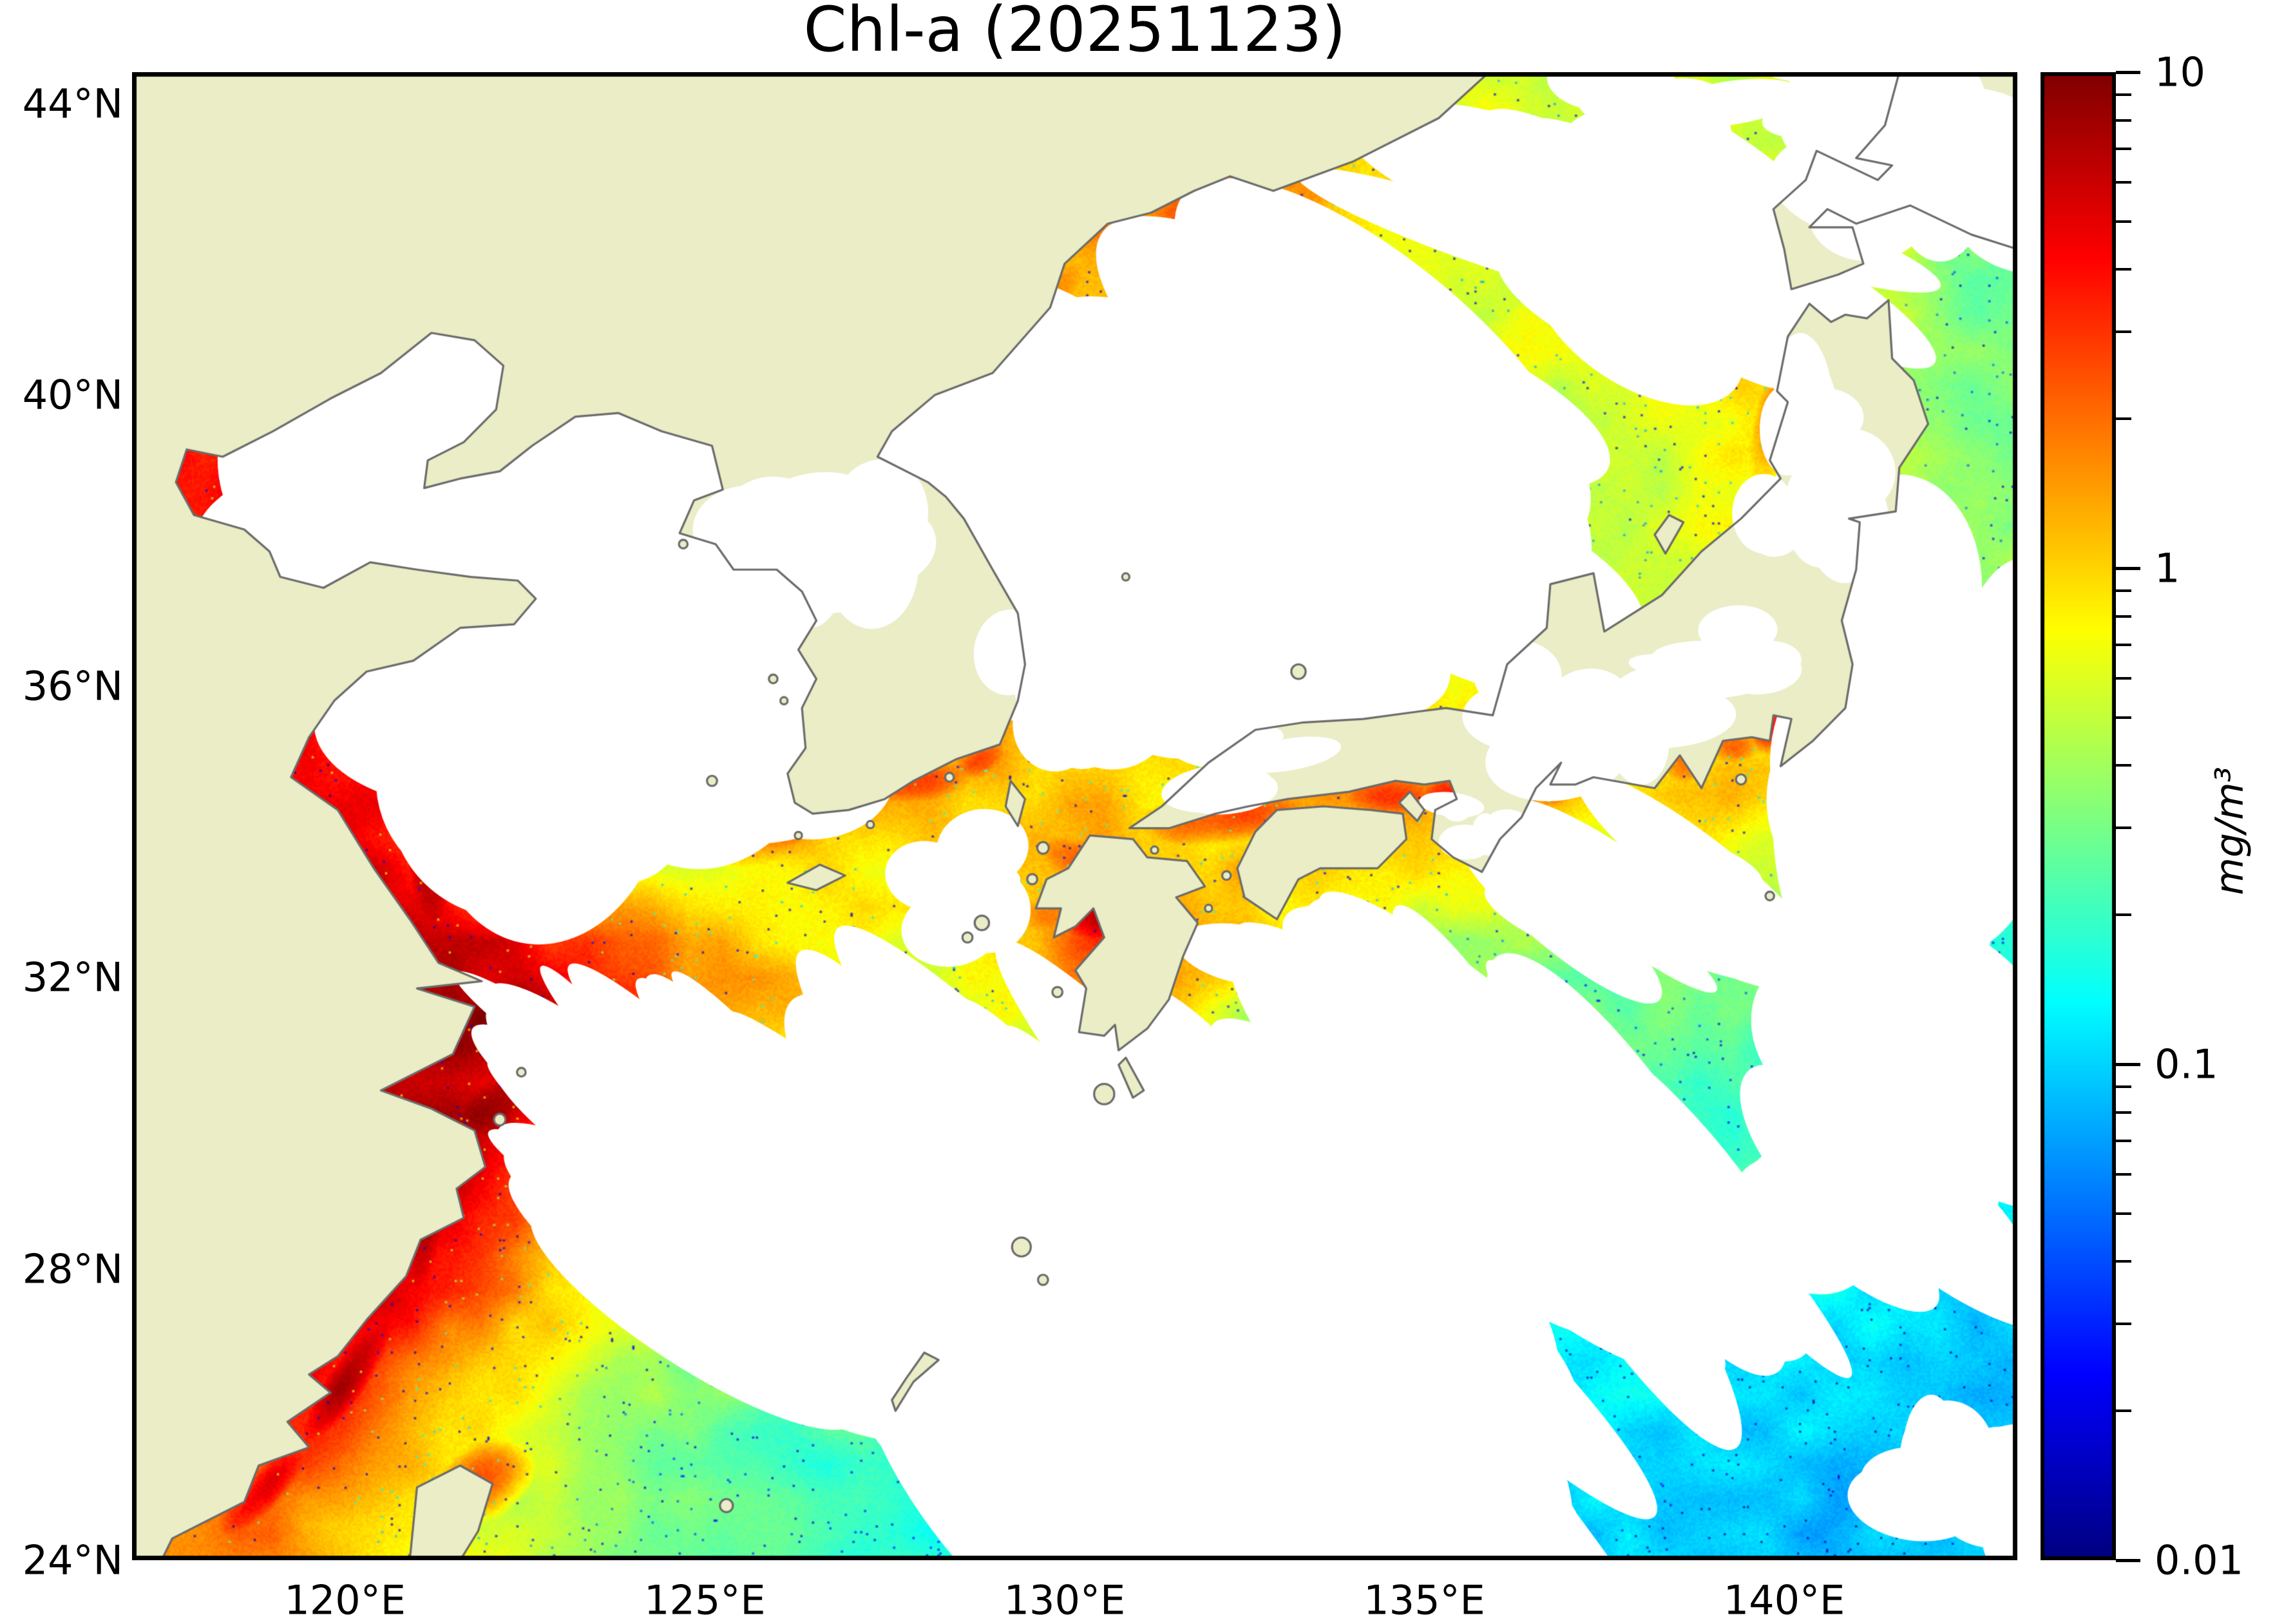 This screenshot has width=2284, height=1624. I want to click on x-tick-label-120e: 120°E, so click(345, 1600).